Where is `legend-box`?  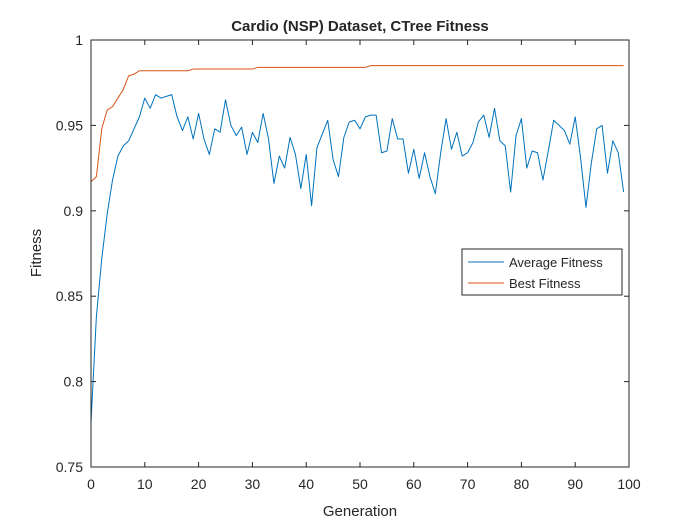
legend-box is located at coordinates (542, 272).